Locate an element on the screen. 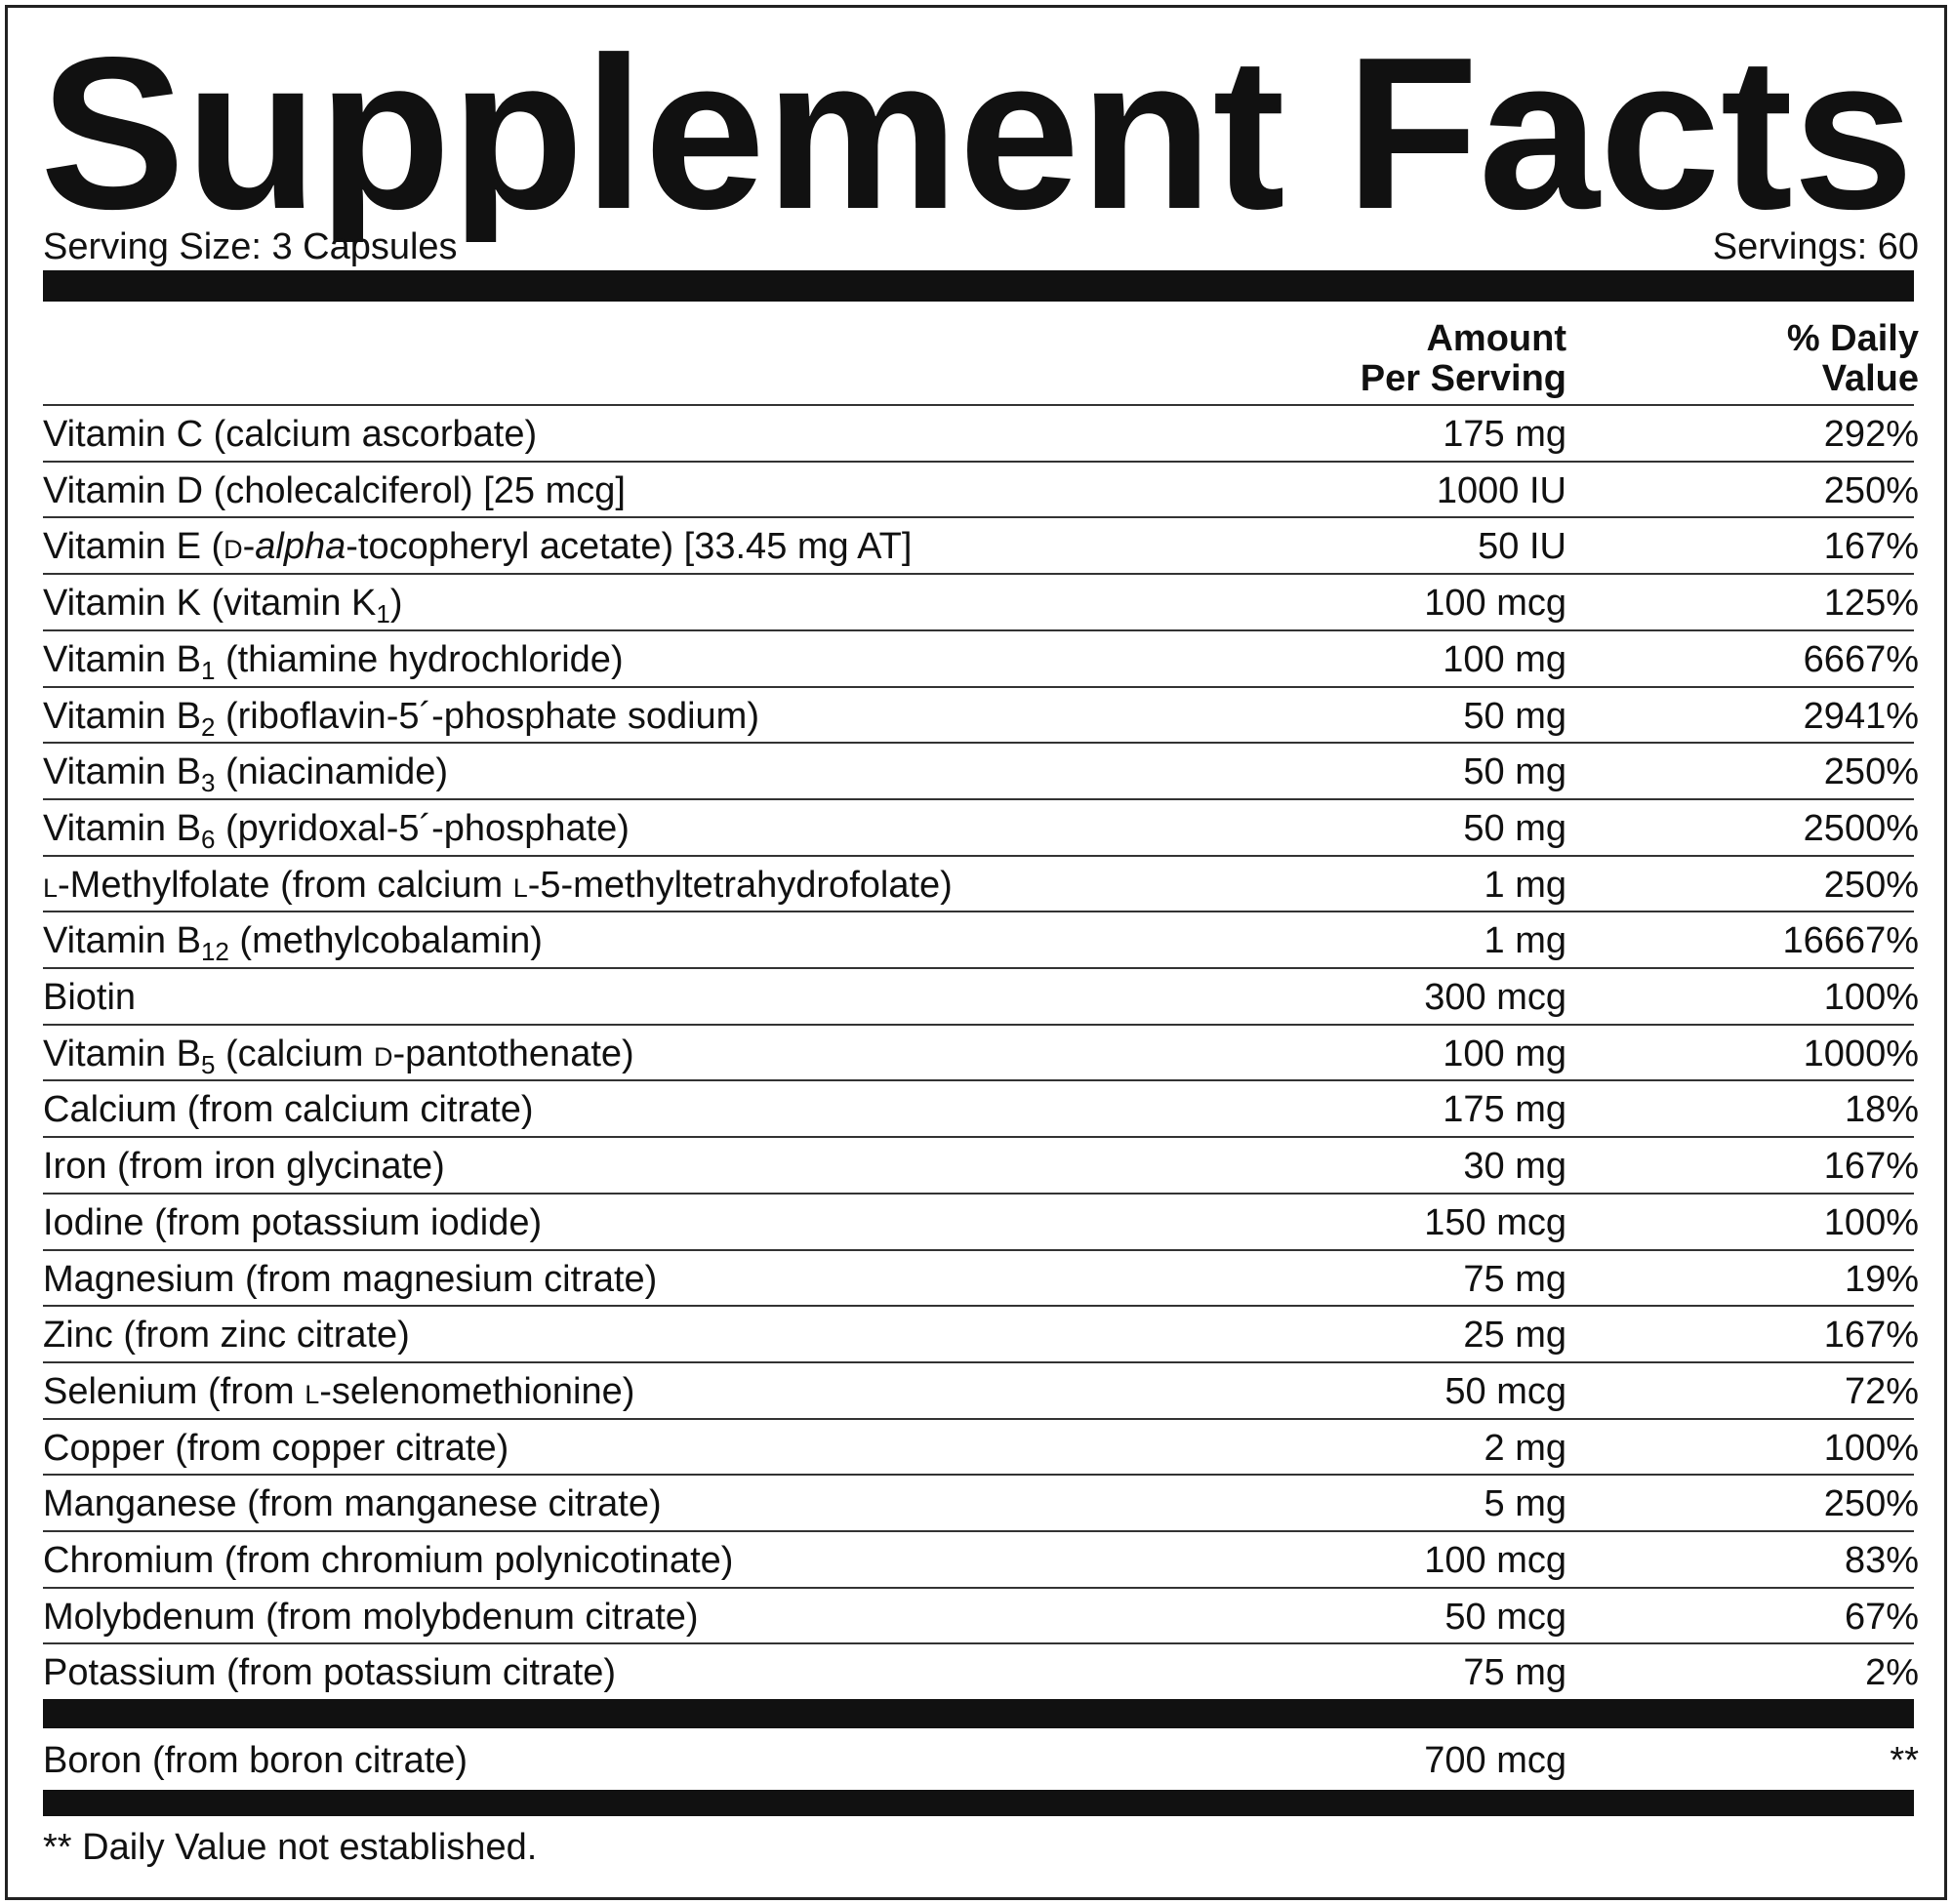  amount: 100 mg is located at coordinates (1504, 659).